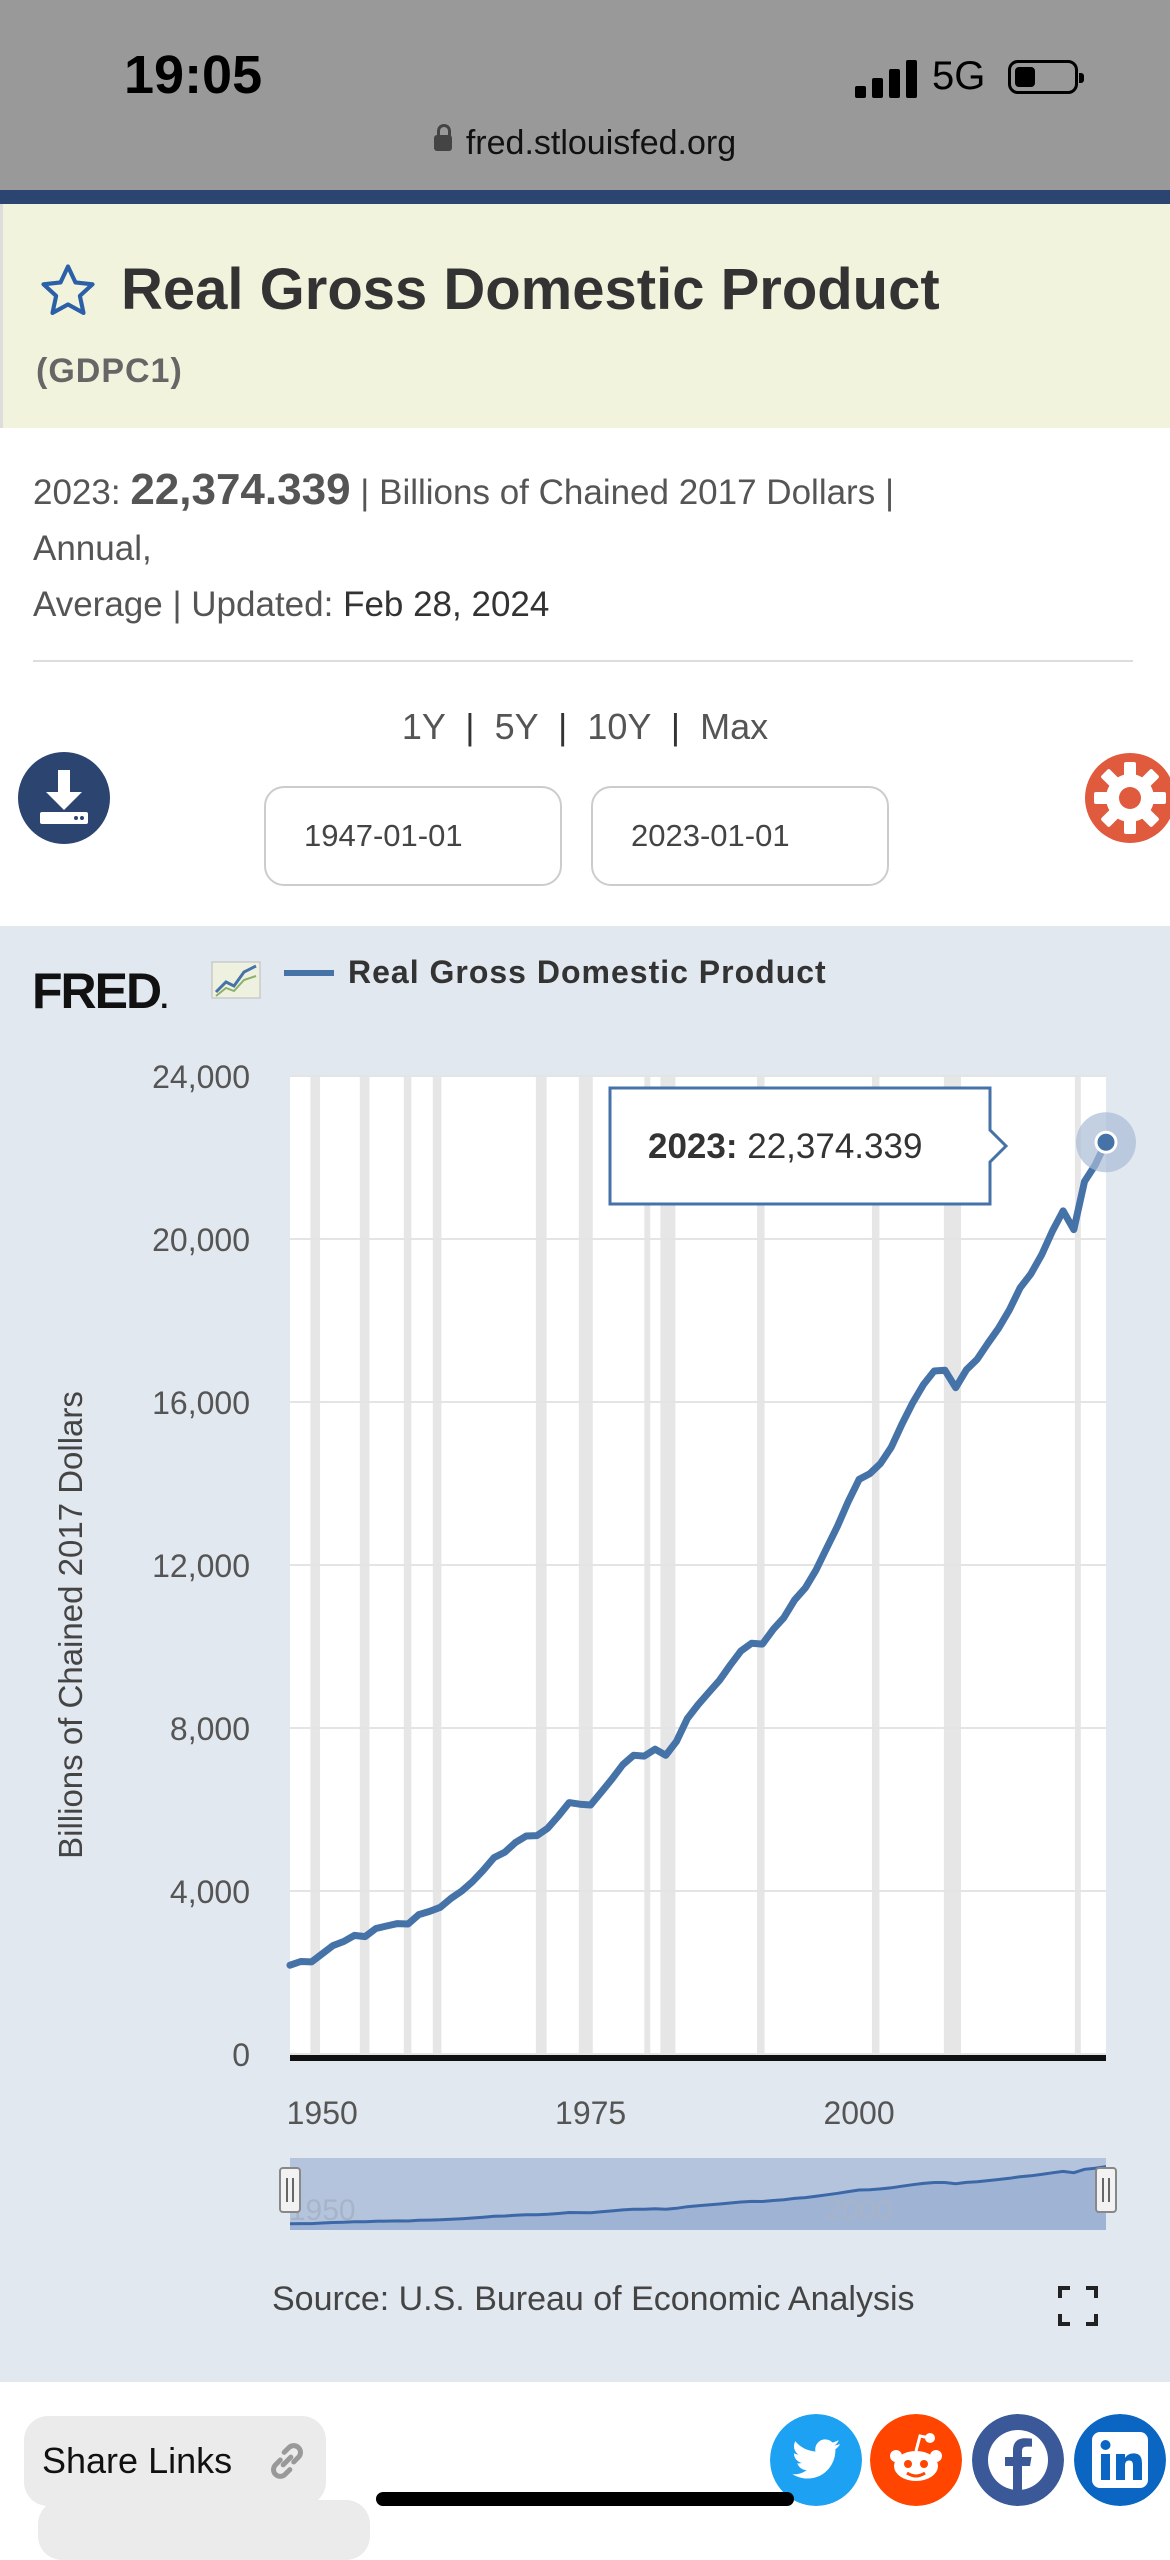 Image resolution: width=1170 pixels, height=2560 pixels. I want to click on clock: 19:05, so click(193, 75).